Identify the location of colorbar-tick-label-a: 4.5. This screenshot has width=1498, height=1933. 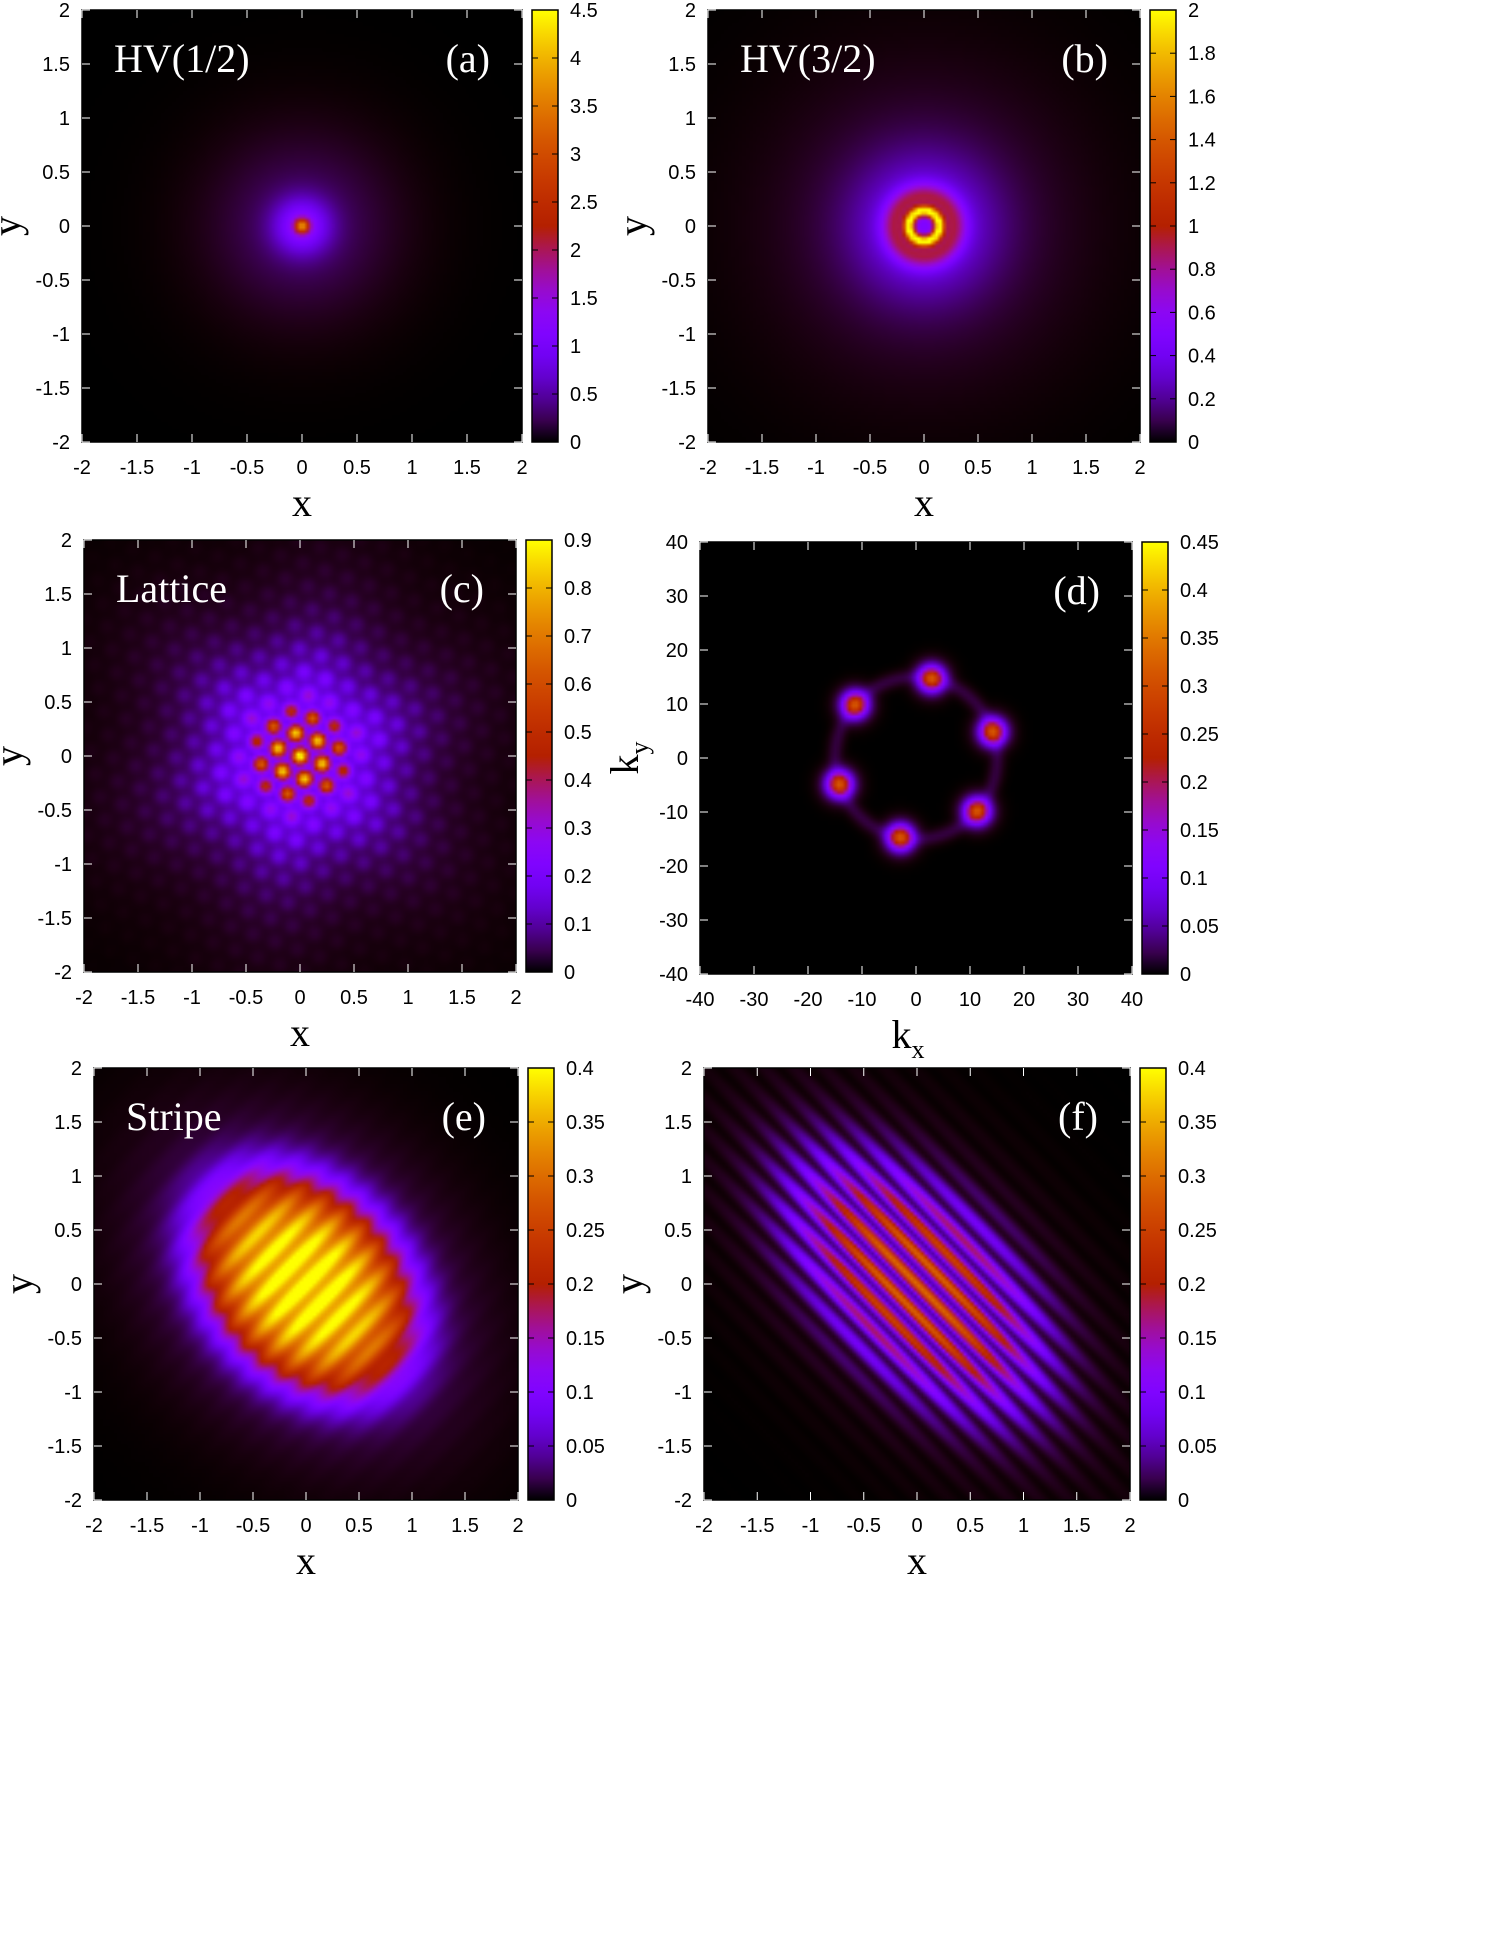
(584, 11).